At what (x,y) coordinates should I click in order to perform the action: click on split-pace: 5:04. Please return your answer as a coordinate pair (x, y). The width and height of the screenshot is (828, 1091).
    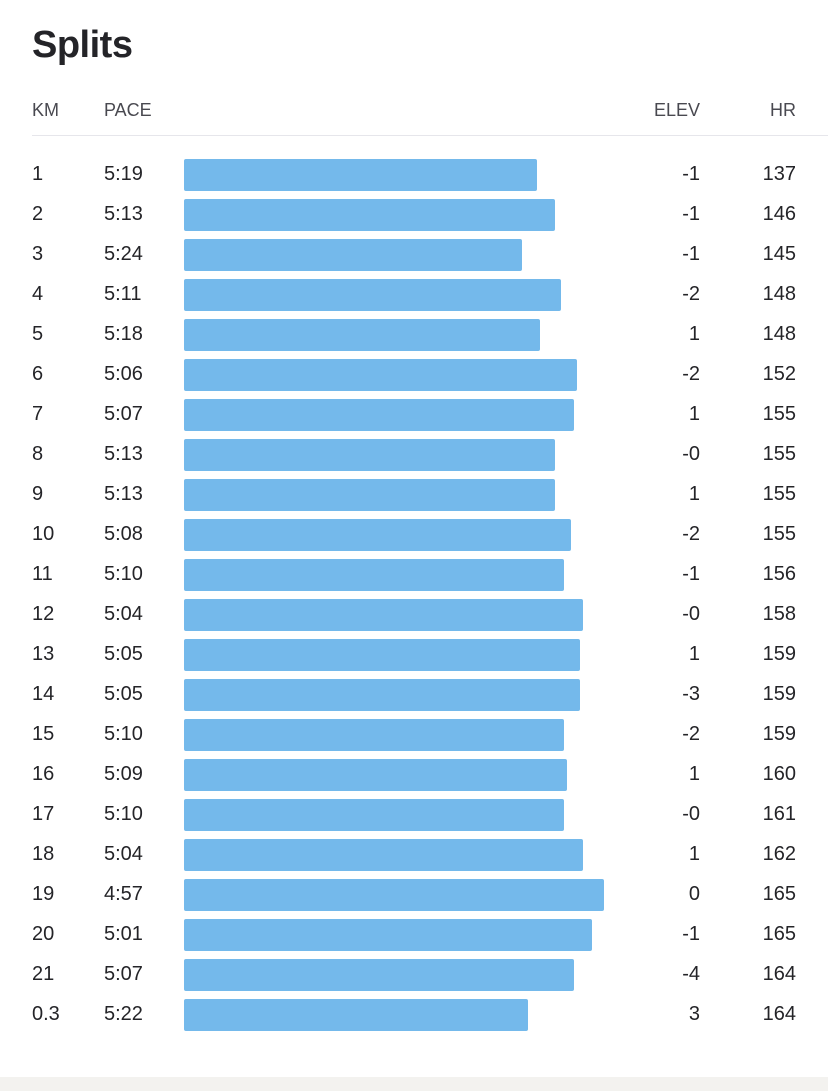
    Looking at the image, I should click on (123, 614).